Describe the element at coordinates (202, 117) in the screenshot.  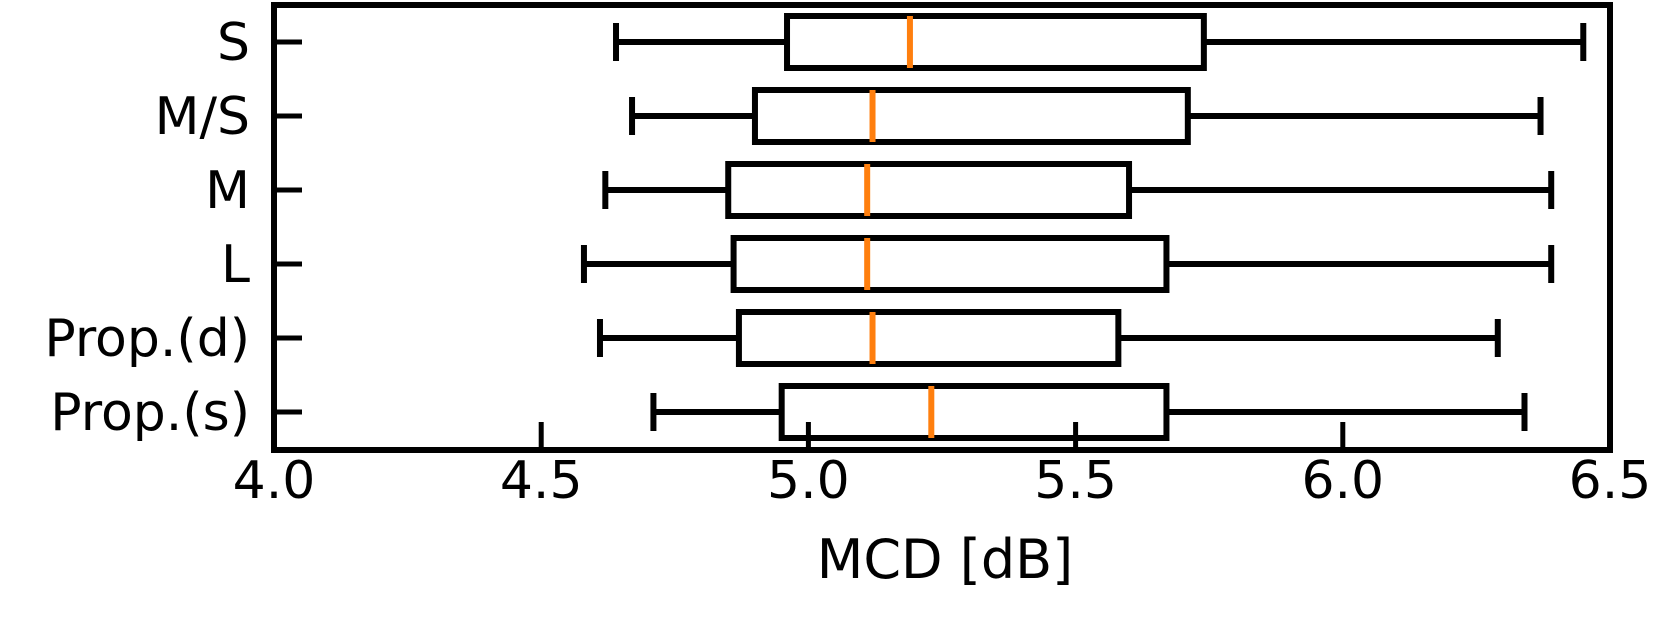
I see `y-tick-label-m-s: M/S` at that location.